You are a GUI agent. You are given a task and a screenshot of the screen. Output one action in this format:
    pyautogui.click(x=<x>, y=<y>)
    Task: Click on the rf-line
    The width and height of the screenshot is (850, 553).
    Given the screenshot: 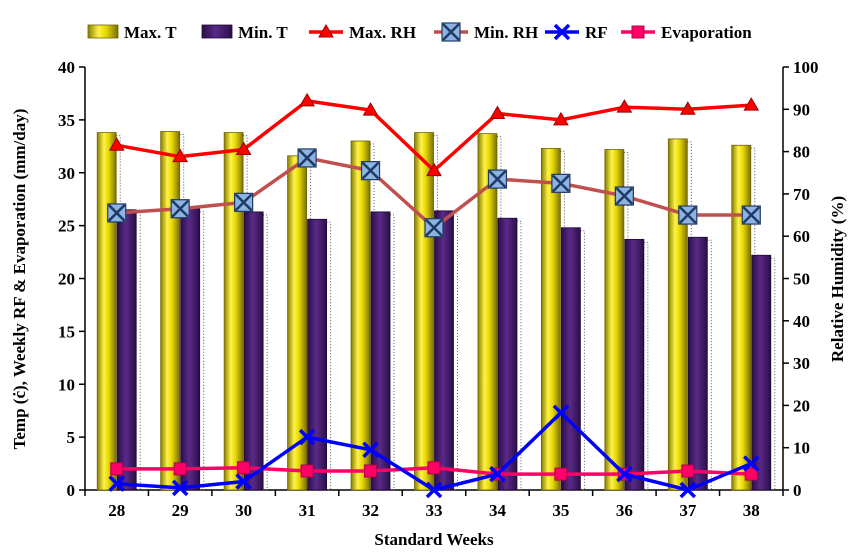 What is the action you would take?
    pyautogui.click(x=434, y=451)
    